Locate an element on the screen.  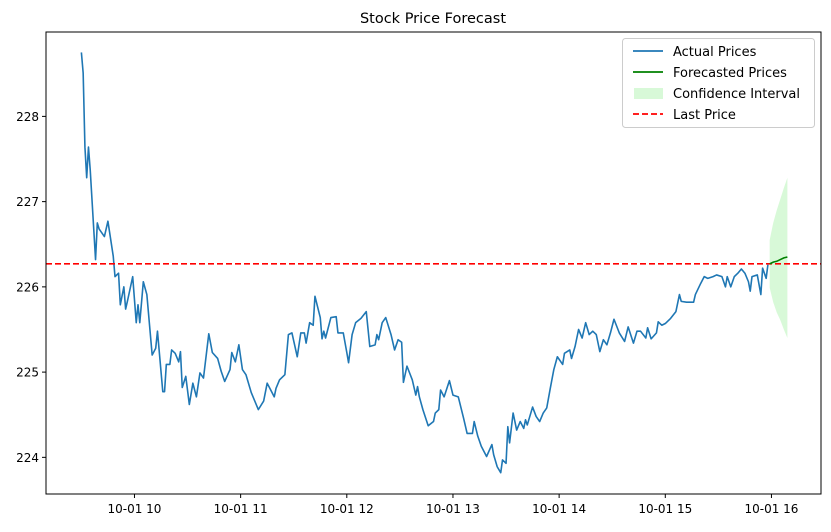
legend-interval-label: Confidence Interval is located at coordinates (736, 94).